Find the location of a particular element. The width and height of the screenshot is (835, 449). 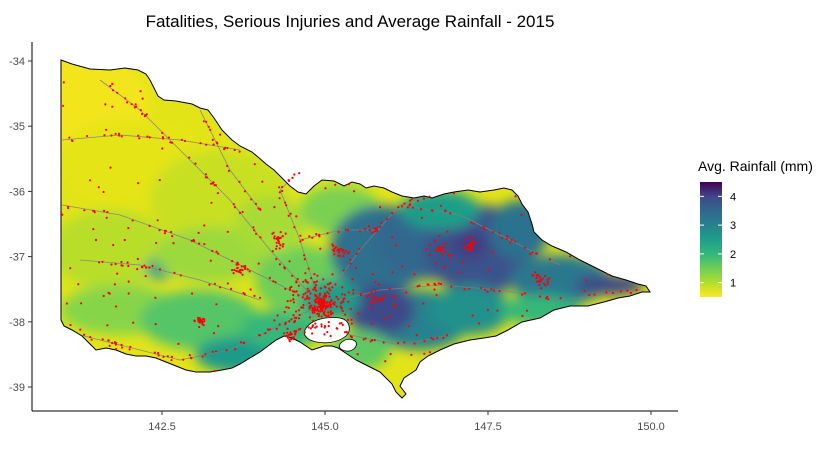

legend-tick-label: 1 is located at coordinates (733, 284).